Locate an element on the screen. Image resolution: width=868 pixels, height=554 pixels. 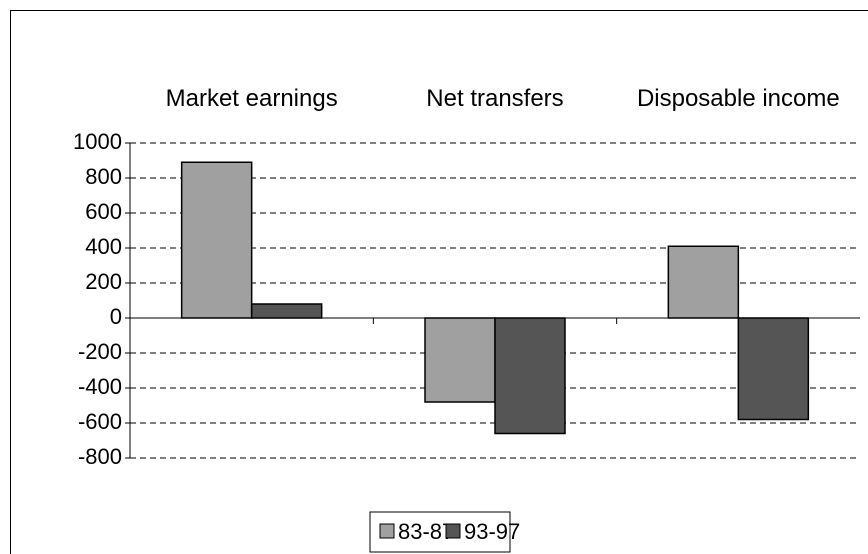
y-tick-label: 800 is located at coordinates (103, 176).